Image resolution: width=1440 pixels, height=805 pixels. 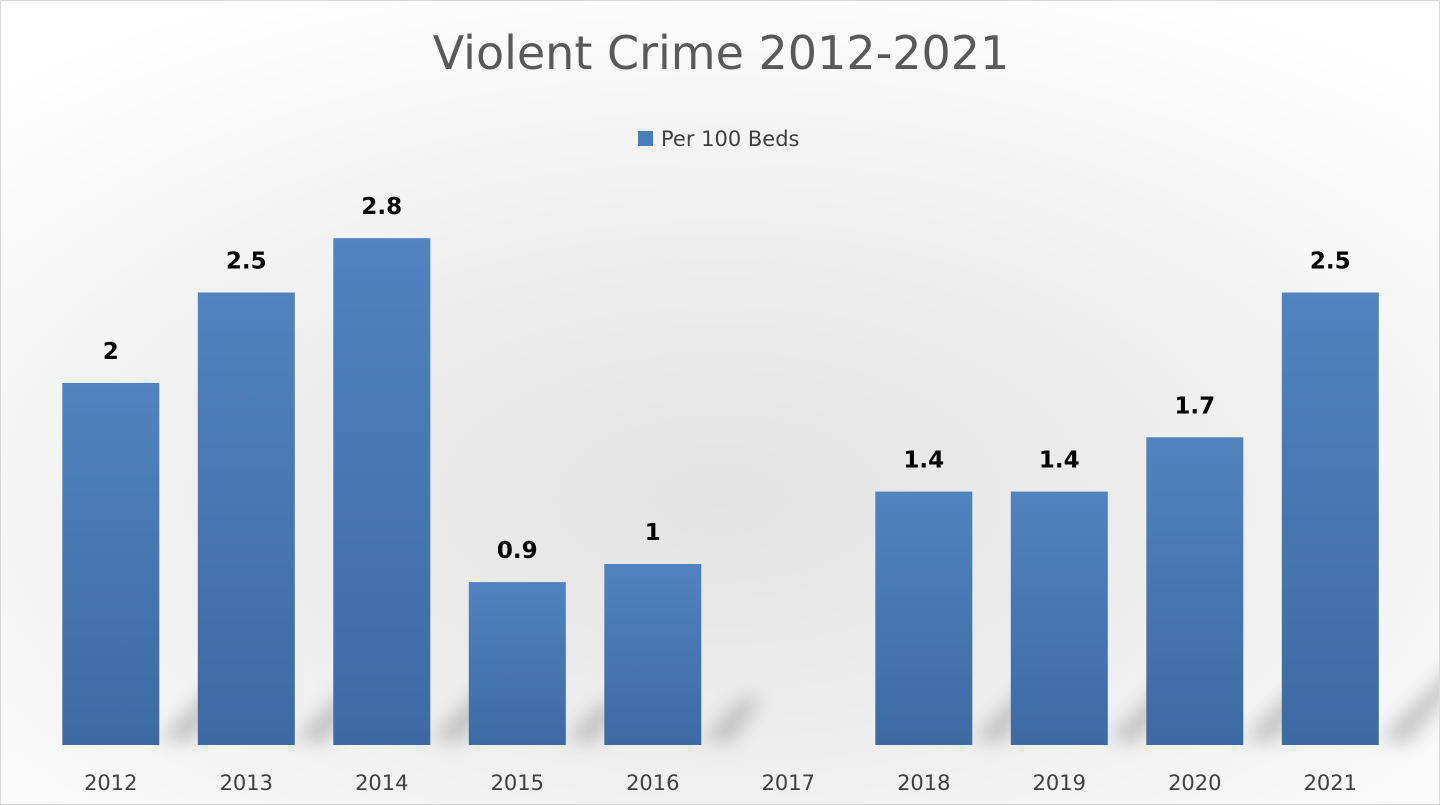 What do you see at coordinates (111, 352) in the screenshot?
I see `data-label-2012: 2` at bounding box center [111, 352].